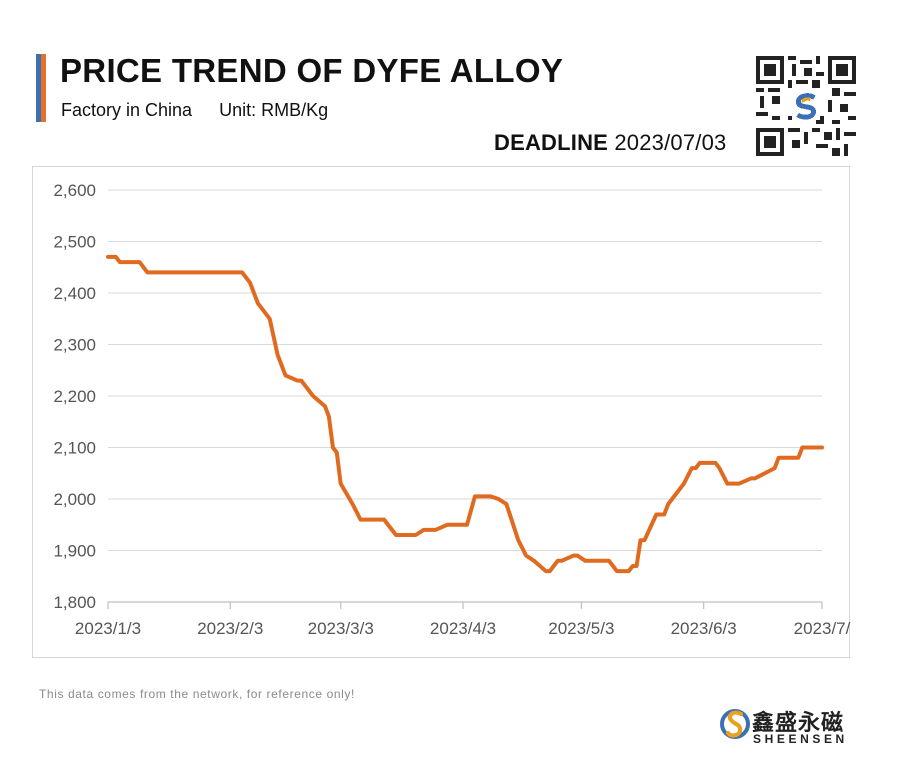 The image size is (900, 770). What do you see at coordinates (806, 106) in the screenshot?
I see `qr-code-icon` at bounding box center [806, 106].